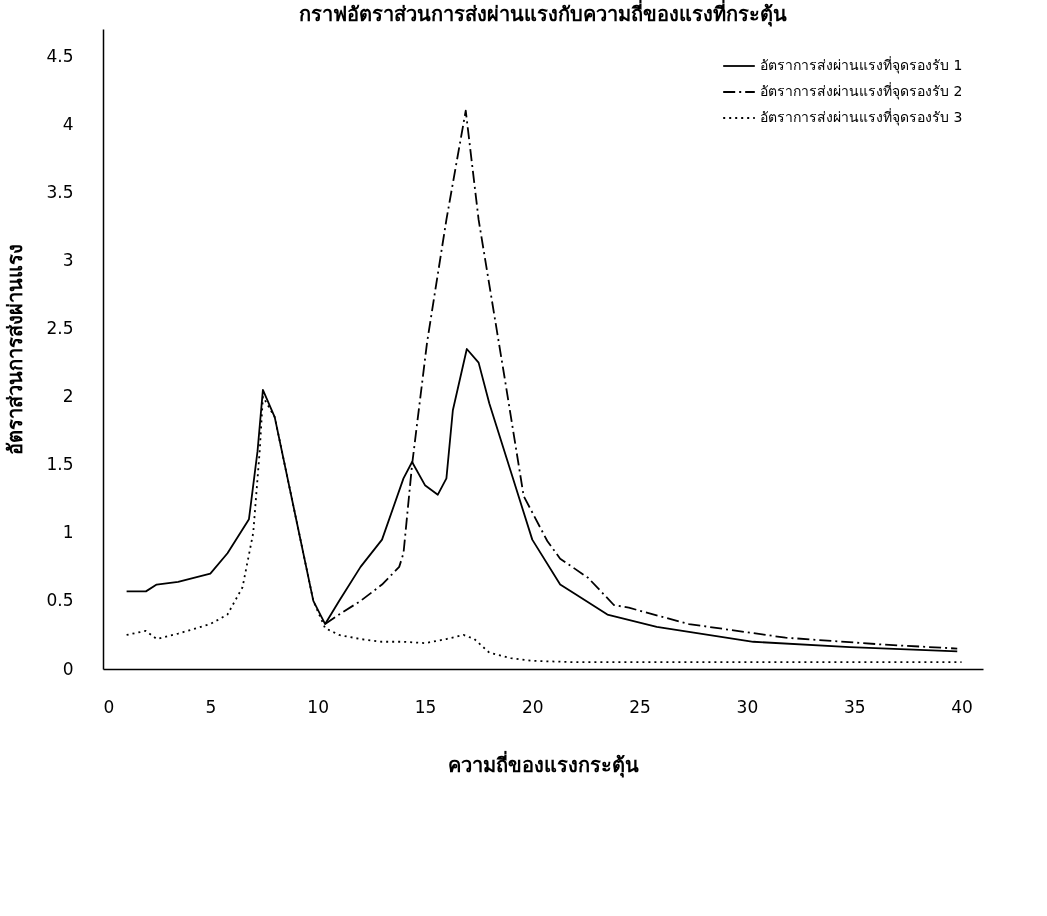 The height and width of the screenshot is (916, 1047). Describe the element at coordinates (60, 191) in the screenshot. I see `y-tick-label: 3.5` at that location.